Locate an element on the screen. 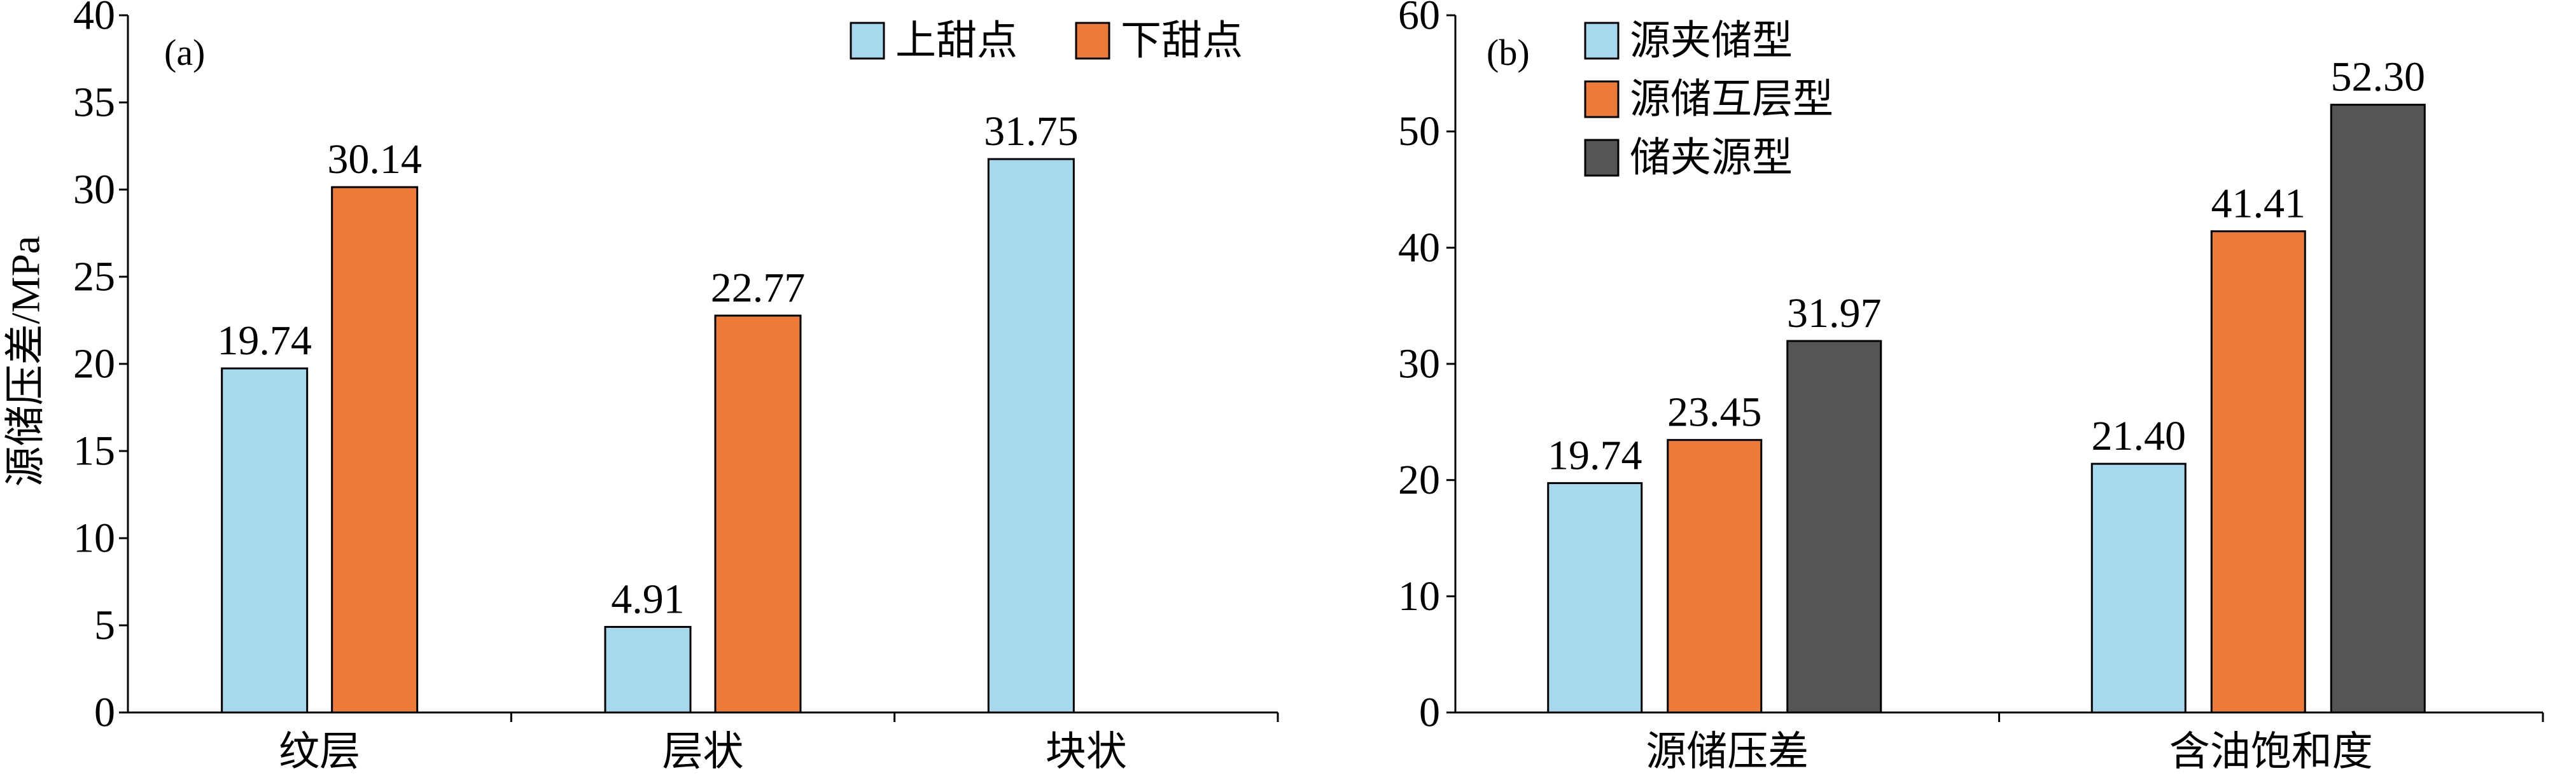 The width and height of the screenshot is (2576, 778). data-label: 21.40 is located at coordinates (2139, 436).